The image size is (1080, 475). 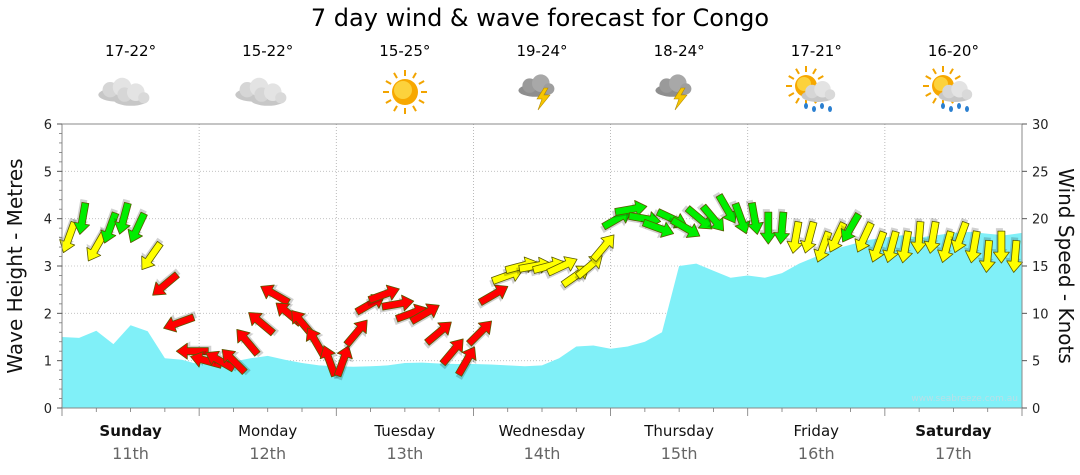 What do you see at coordinates (48, 314) in the screenshot?
I see `left-tick-label: 2` at bounding box center [48, 314].